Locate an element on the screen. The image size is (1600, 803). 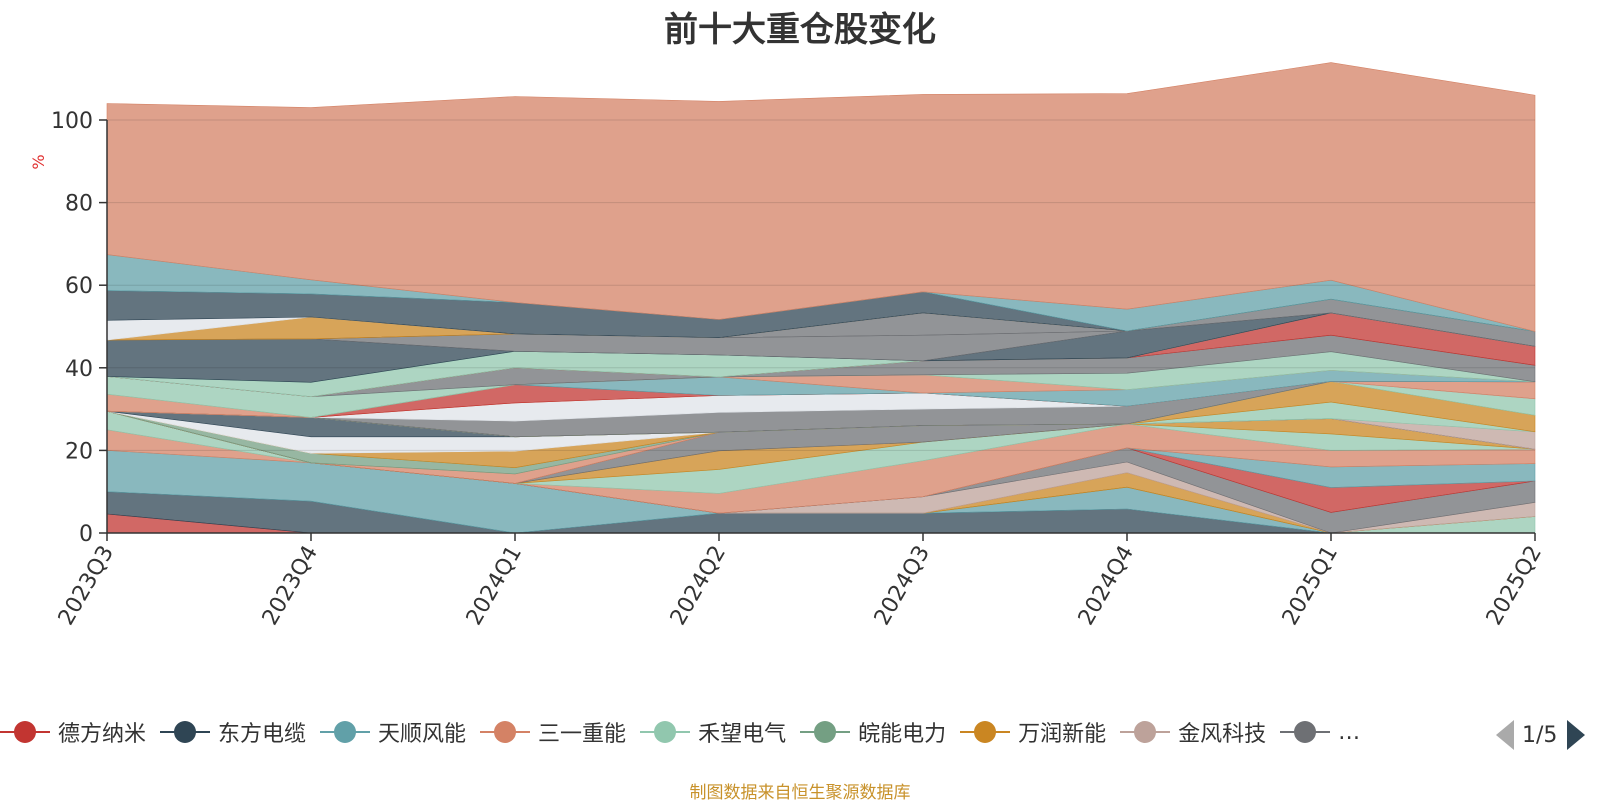
legend-item-3: 三一重能 is located at coordinates (553, 732).